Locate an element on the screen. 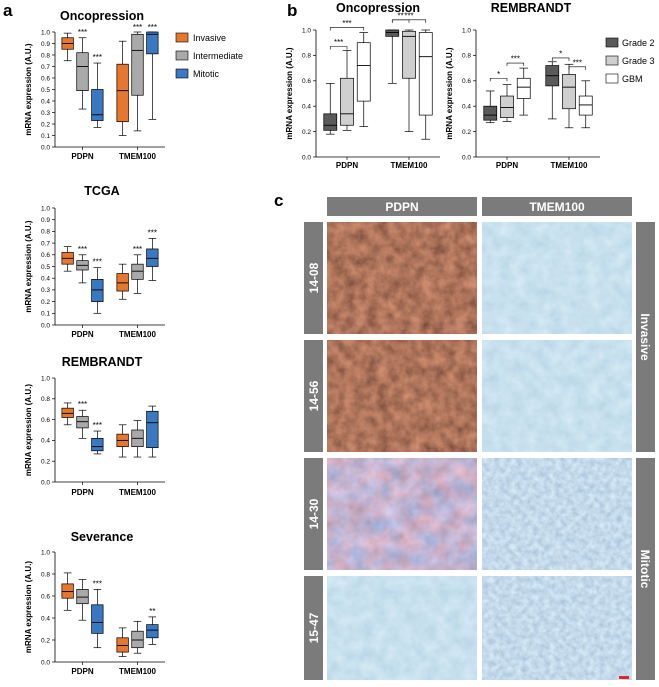  micrograph-1430-pdpn is located at coordinates (402, 514).